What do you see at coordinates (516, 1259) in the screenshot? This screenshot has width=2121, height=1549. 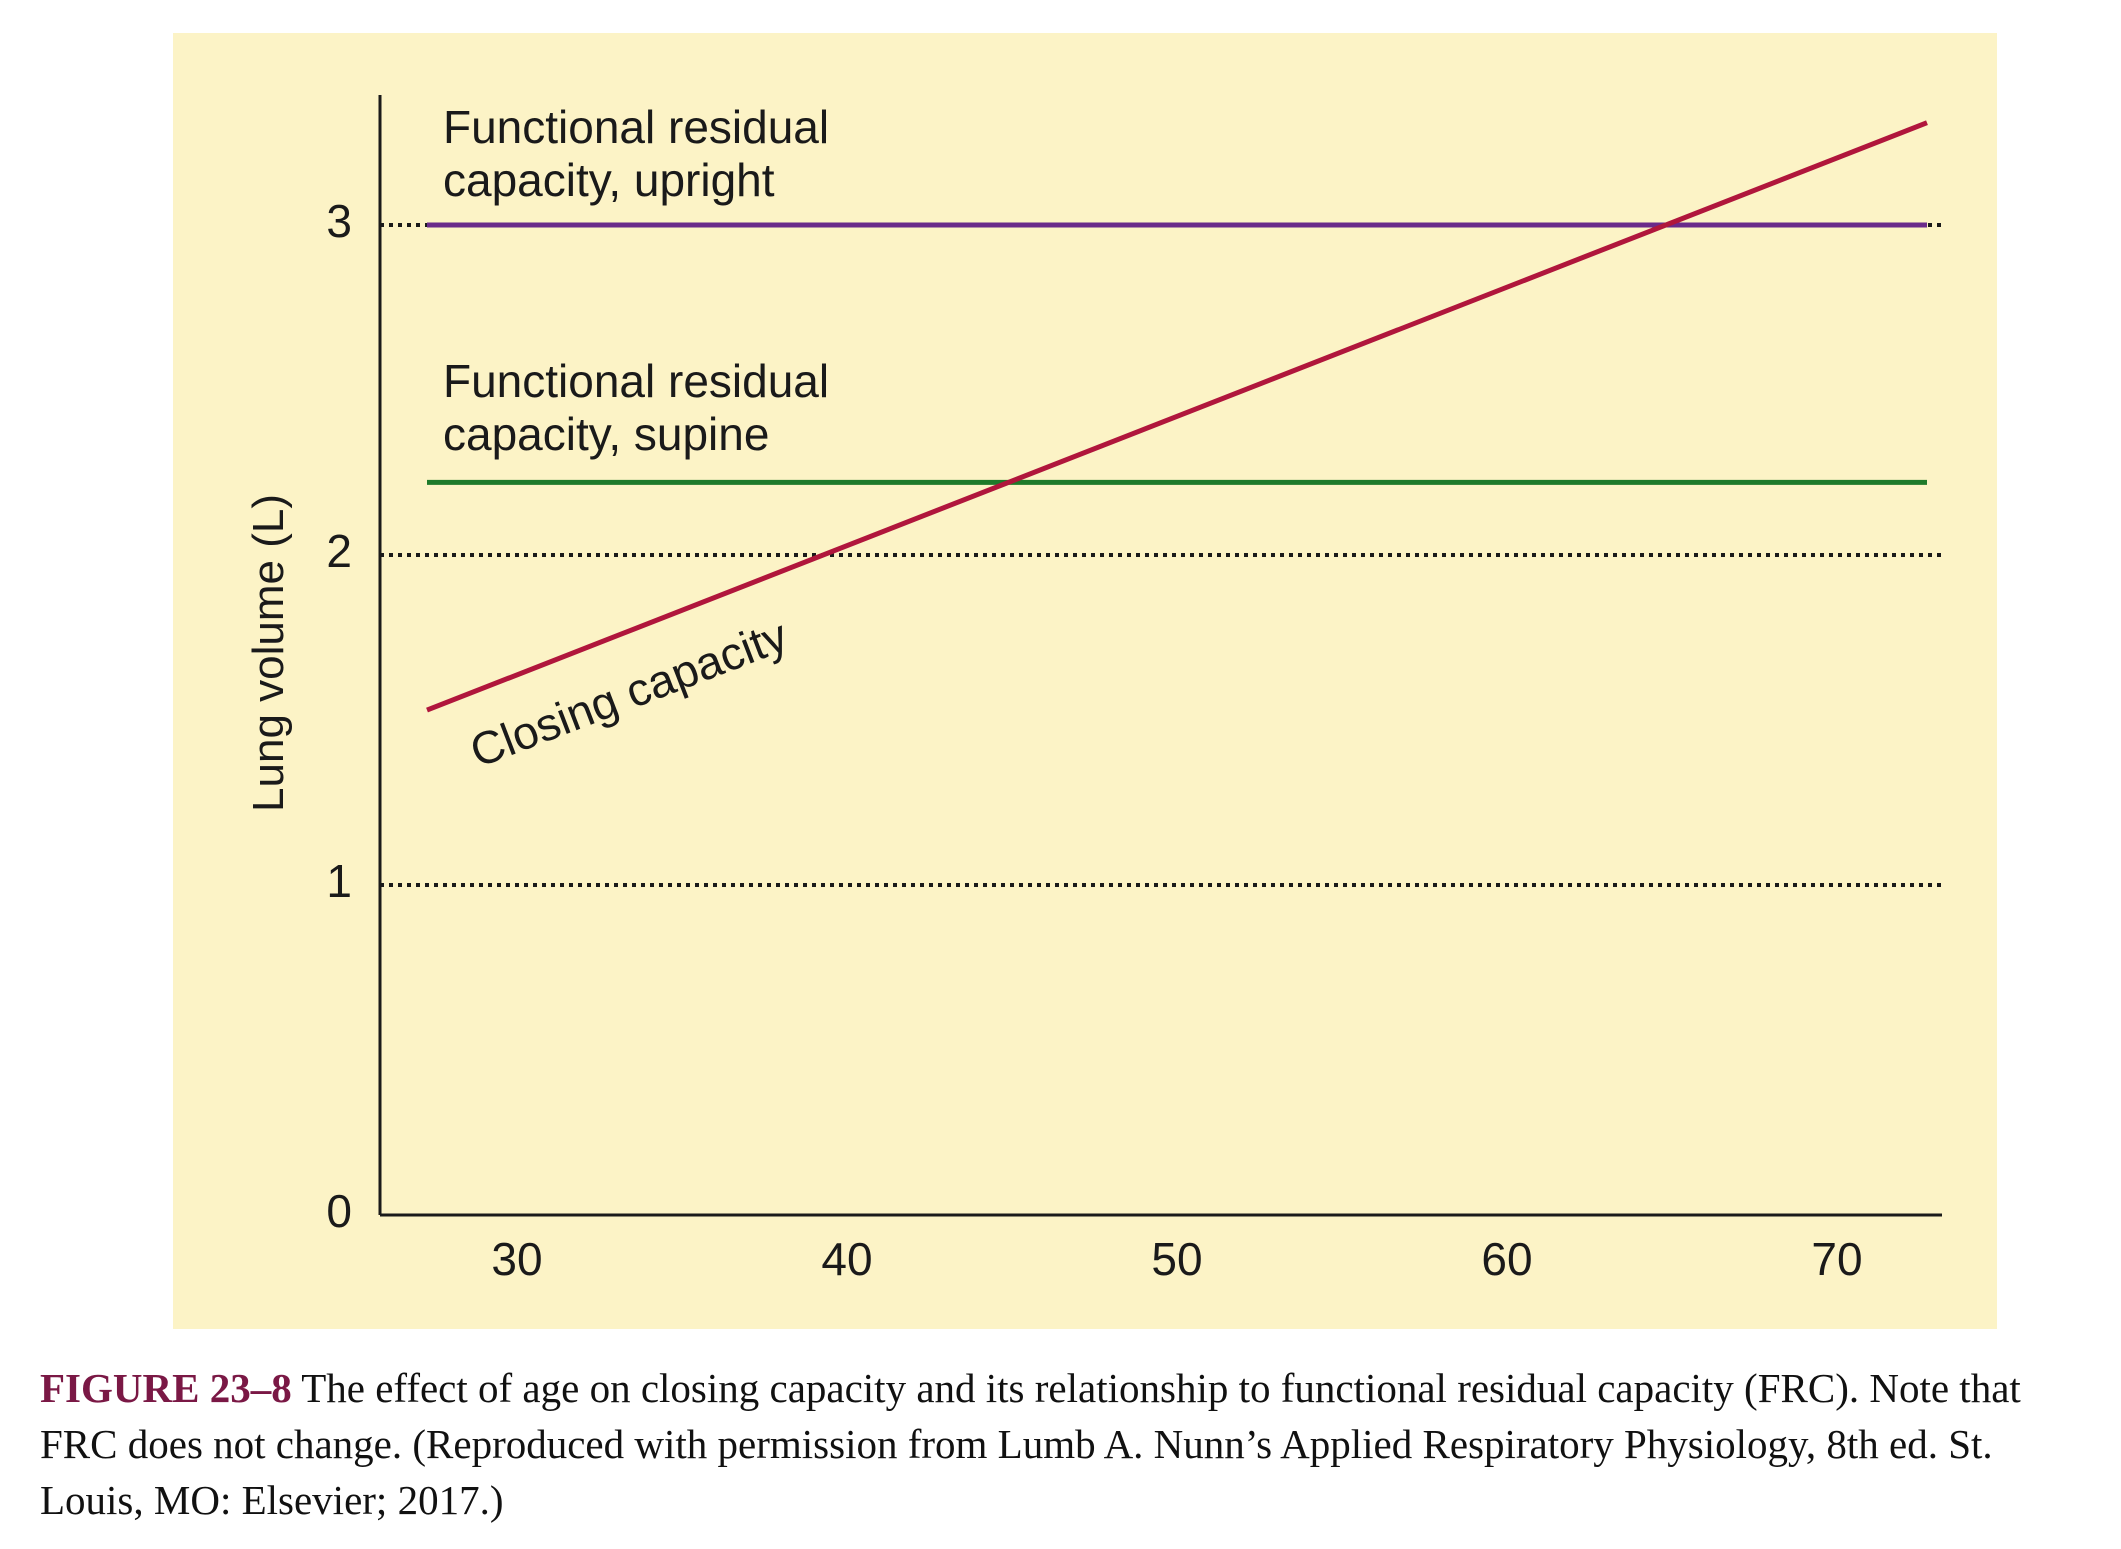 I see `x-tick-label-30: 30` at bounding box center [516, 1259].